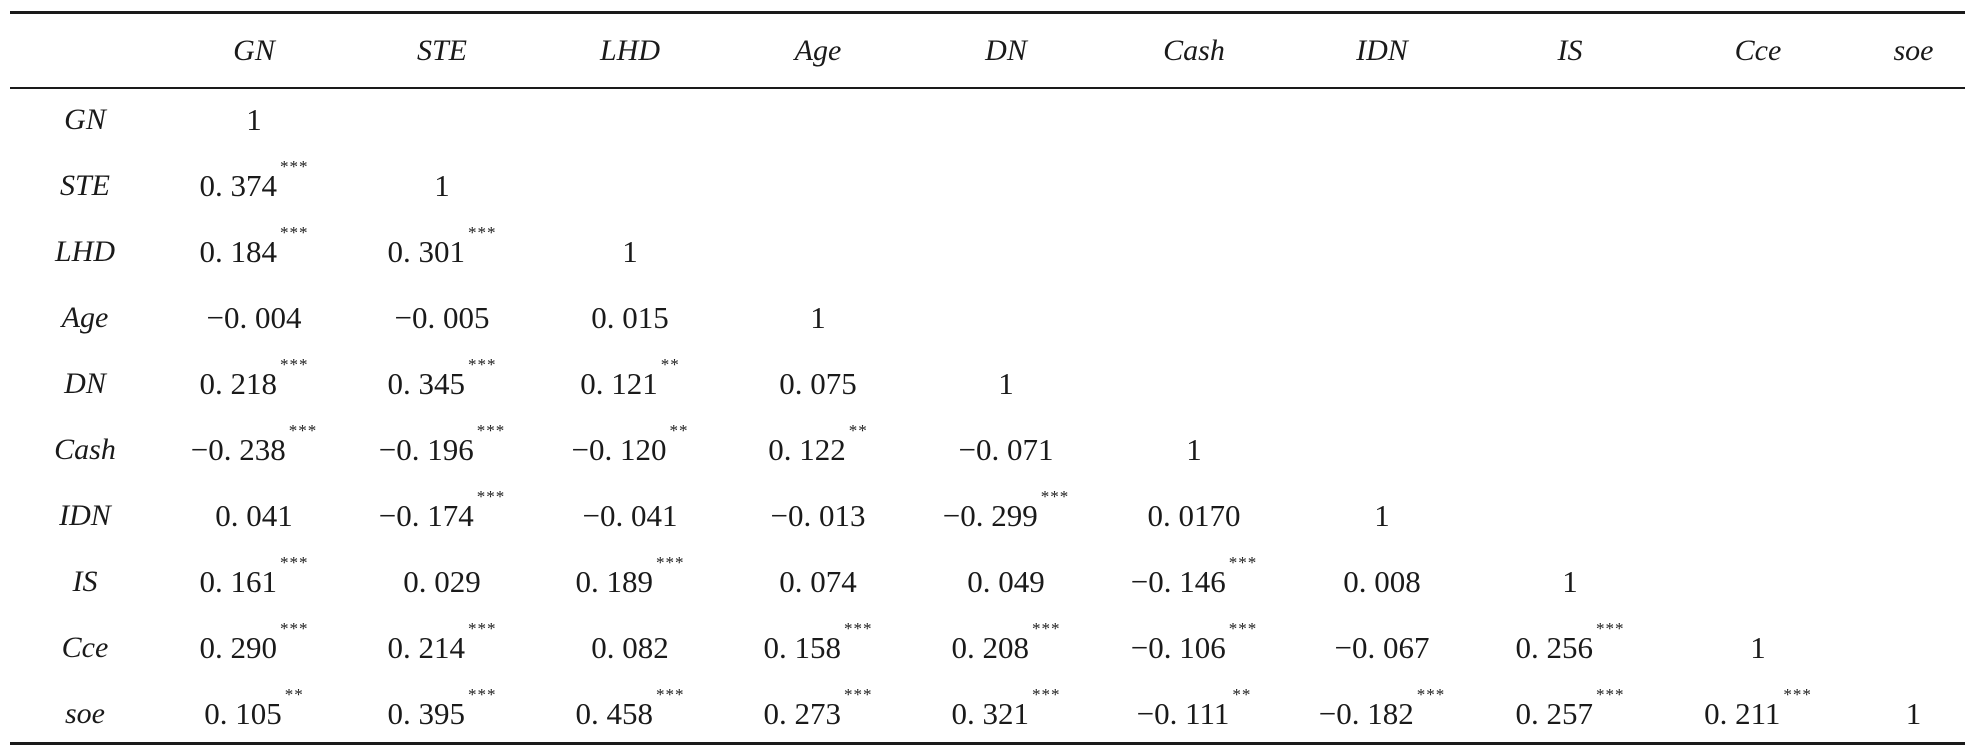 This screenshot has height=750, width=1971. Describe the element at coordinates (818, 516) in the screenshot. I see `table-cell: −0. 013` at that location.